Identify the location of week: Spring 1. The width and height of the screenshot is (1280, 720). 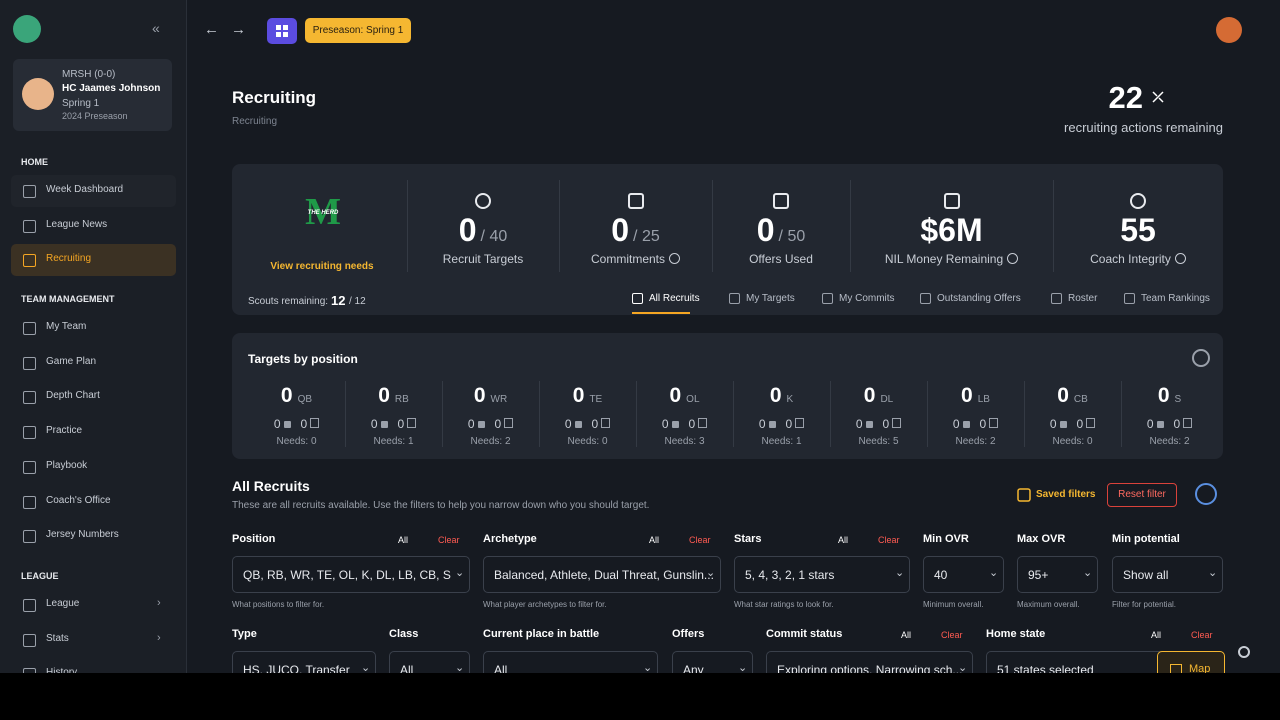
(81, 103).